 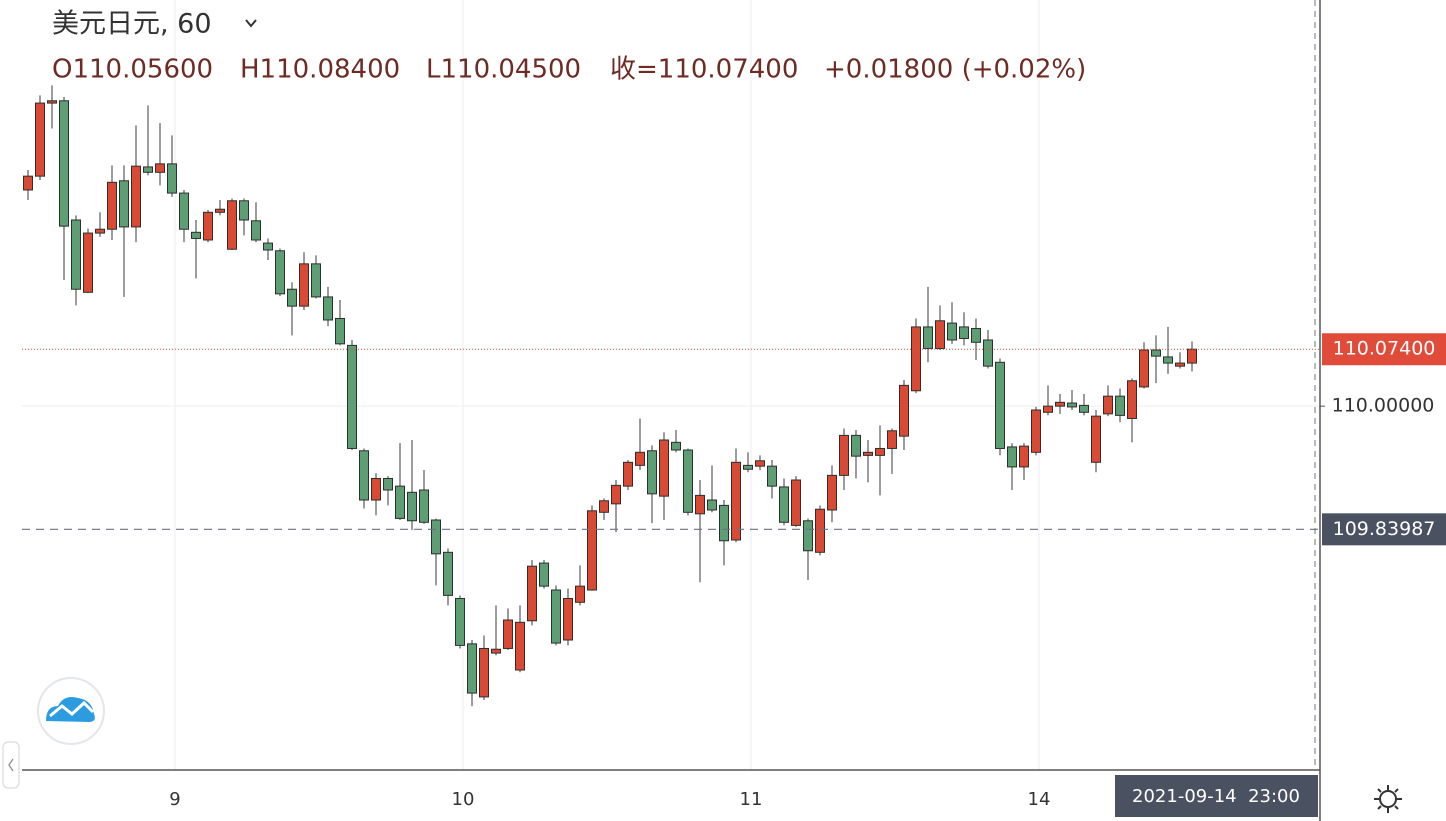 I want to click on last-price-label: 110.07400, so click(x=1384, y=349).